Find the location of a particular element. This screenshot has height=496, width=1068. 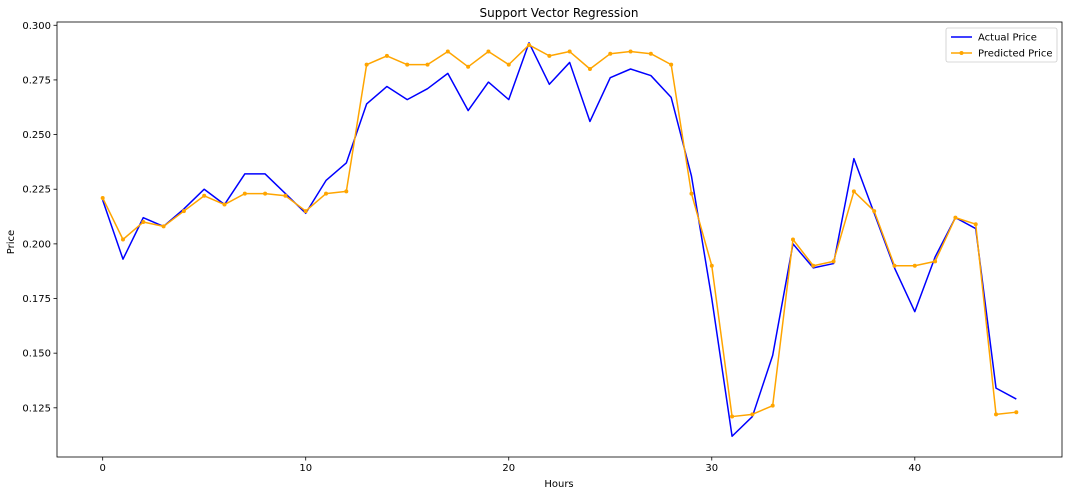

legend-box is located at coordinates (1001, 45).